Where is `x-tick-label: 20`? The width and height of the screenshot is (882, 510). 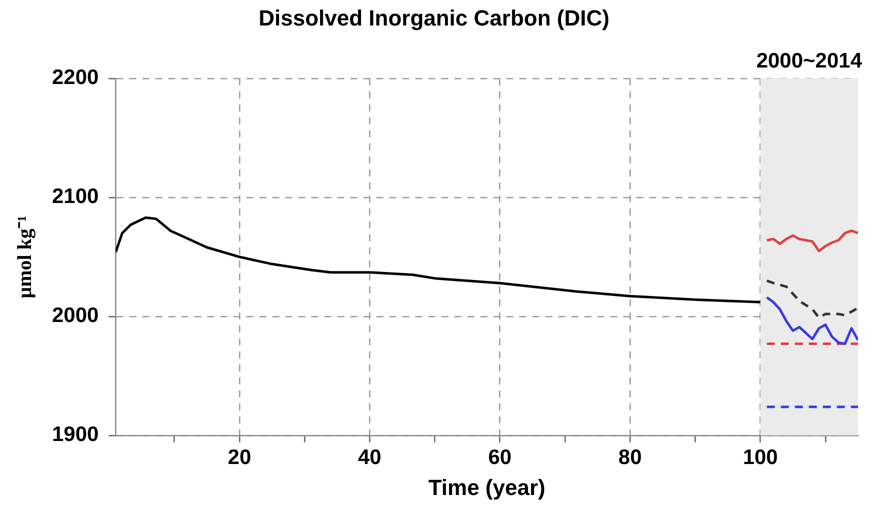 x-tick-label: 20 is located at coordinates (240, 457).